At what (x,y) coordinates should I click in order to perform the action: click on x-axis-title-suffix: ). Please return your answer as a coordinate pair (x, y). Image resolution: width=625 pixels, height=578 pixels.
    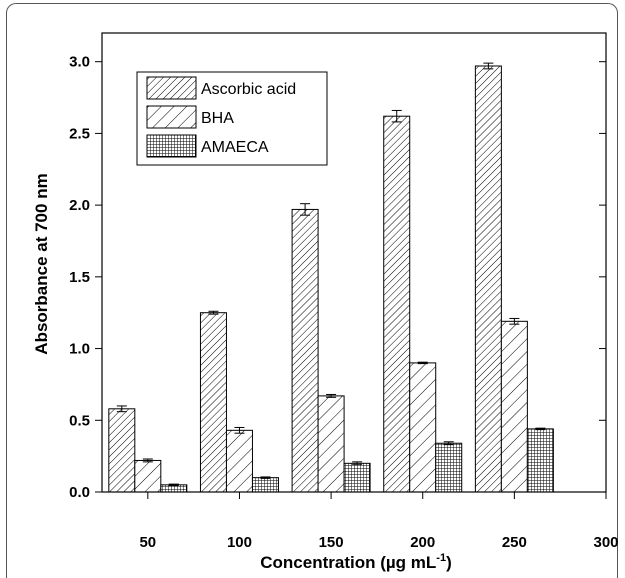
    Looking at the image, I should click on (449, 562).